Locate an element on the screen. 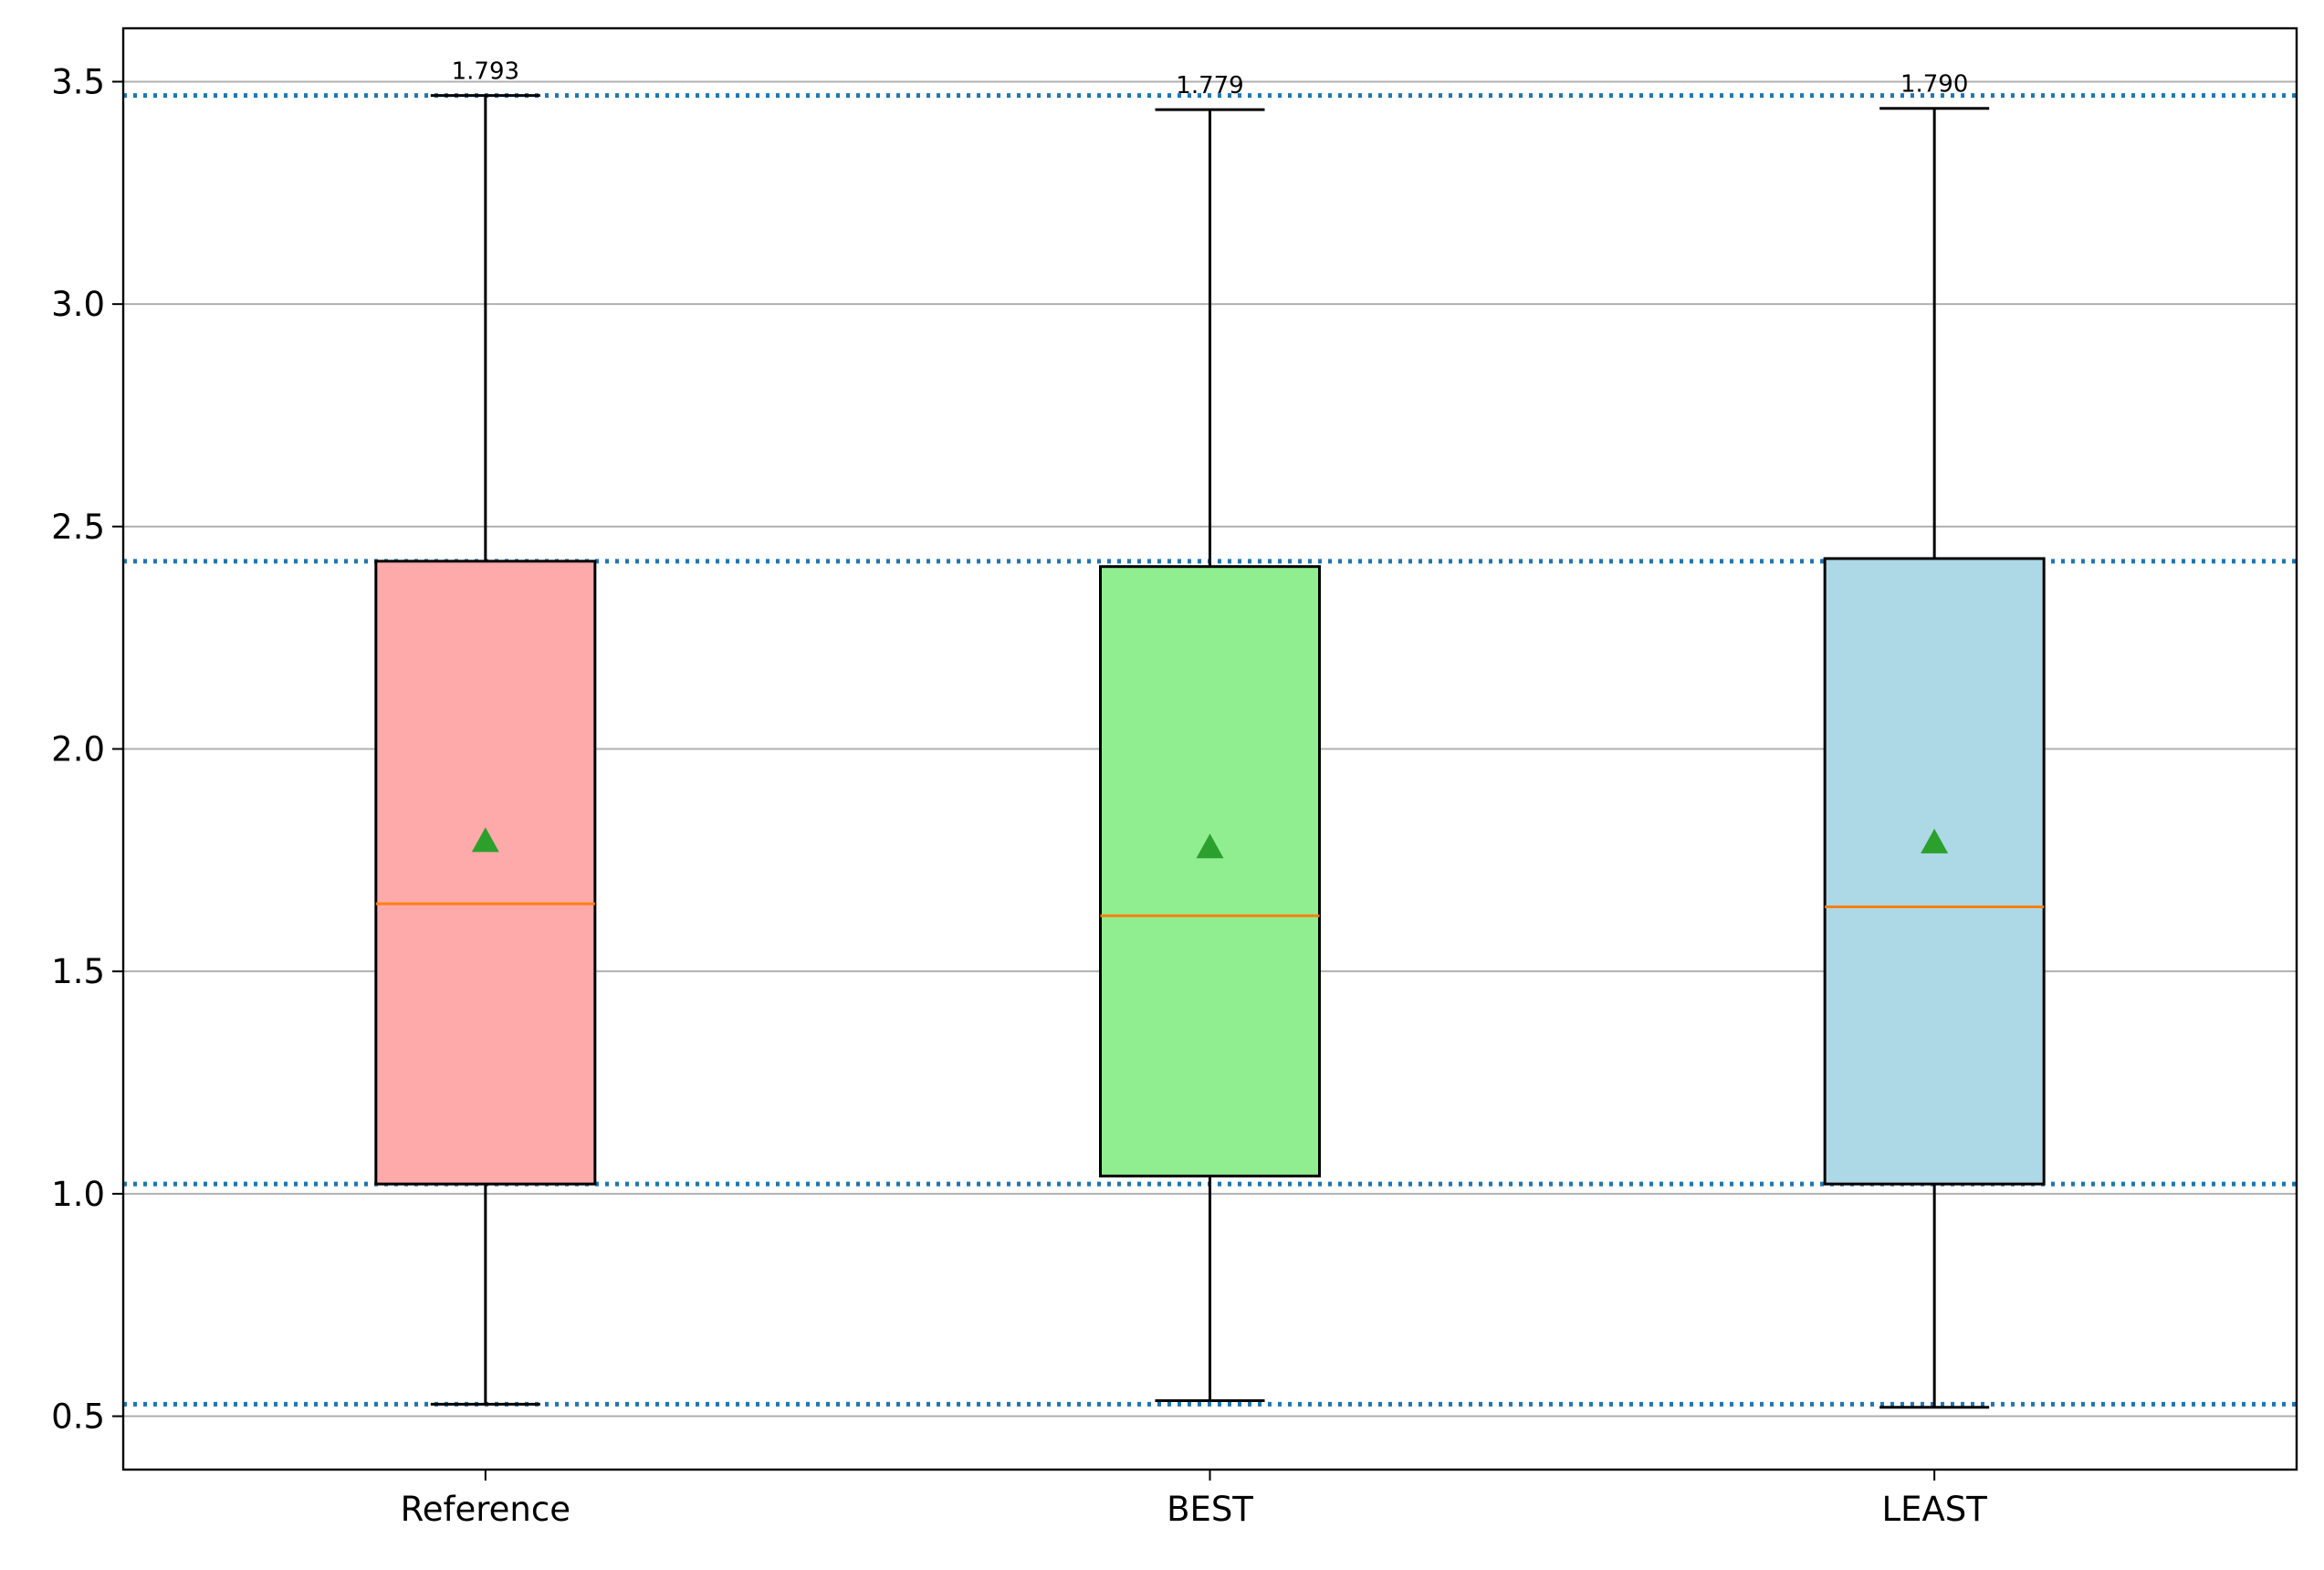  box-group: 1.793 is located at coordinates (485, 732).